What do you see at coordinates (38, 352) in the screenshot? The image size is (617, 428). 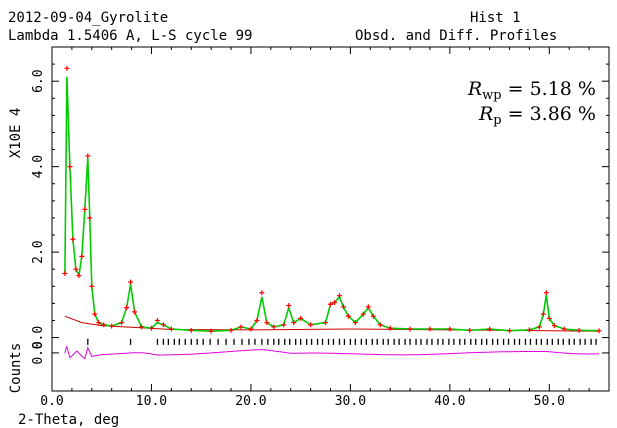 I see `diff-zero-label: 0.0` at bounding box center [38, 352].